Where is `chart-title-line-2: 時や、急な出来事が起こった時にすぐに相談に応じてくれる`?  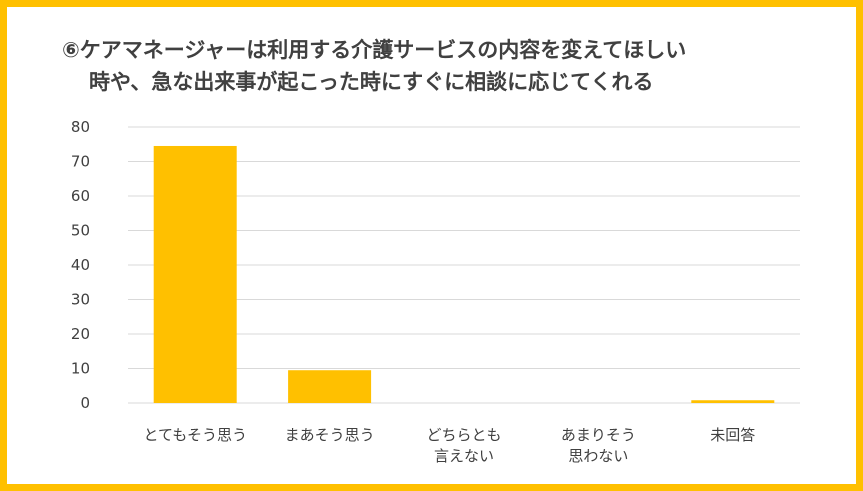
chart-title-line-2: 時や、急な出来事が起こった時にすぐに相談に応じてくれる is located at coordinates (371, 82).